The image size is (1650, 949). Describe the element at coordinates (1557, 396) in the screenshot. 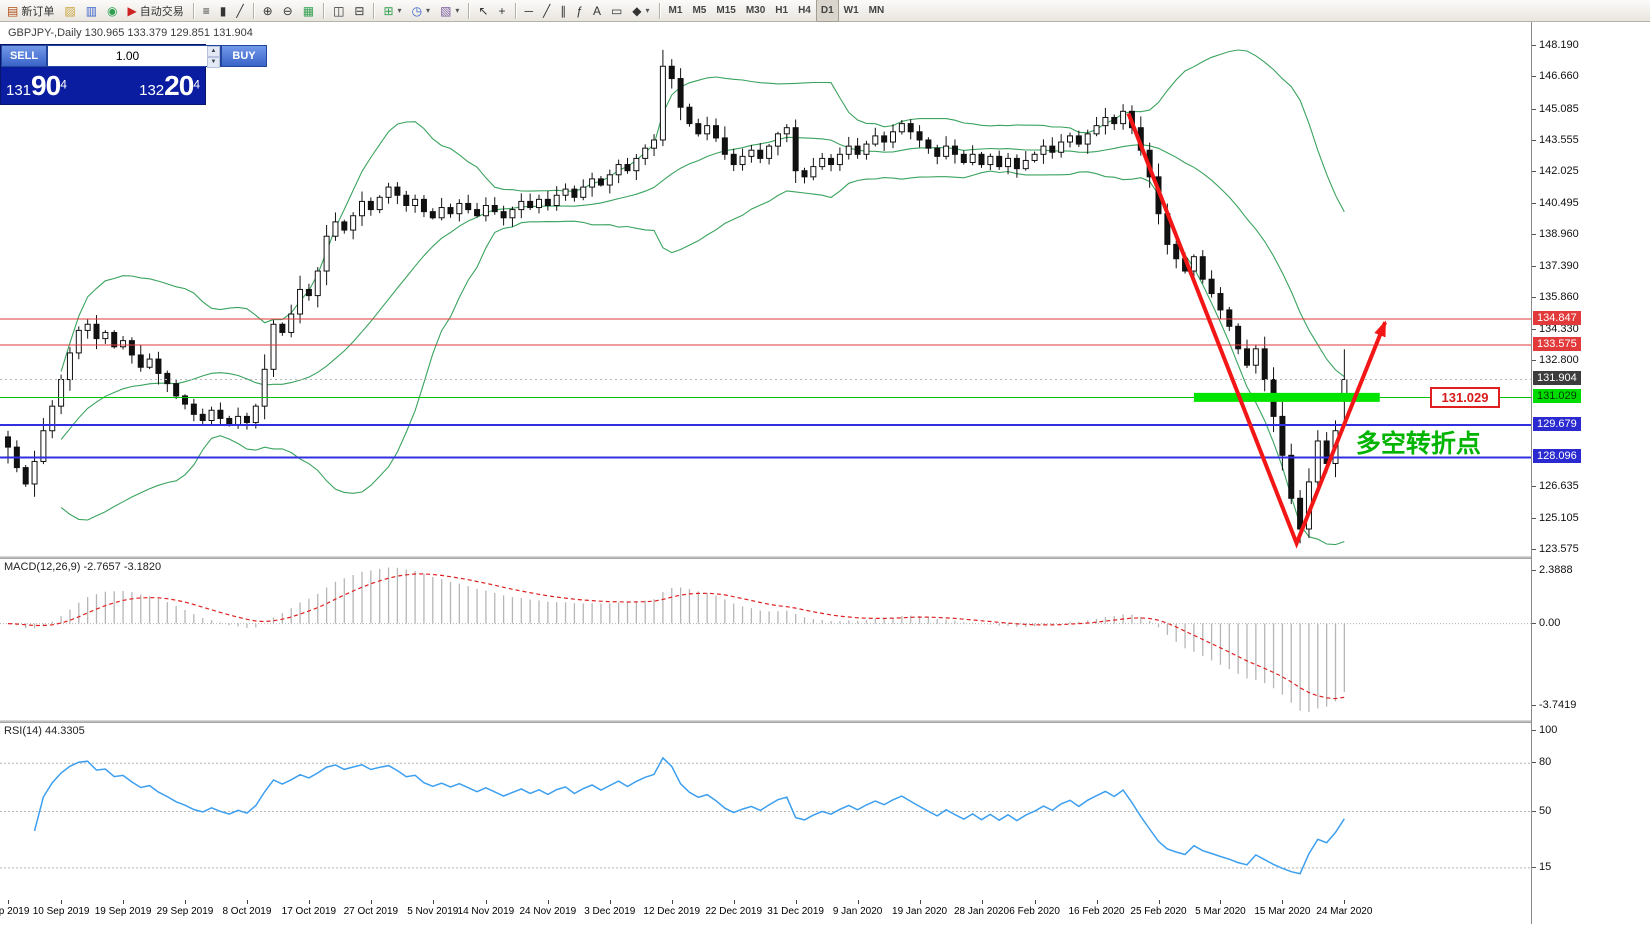

I see `price-box-131.029: 131.029` at that location.